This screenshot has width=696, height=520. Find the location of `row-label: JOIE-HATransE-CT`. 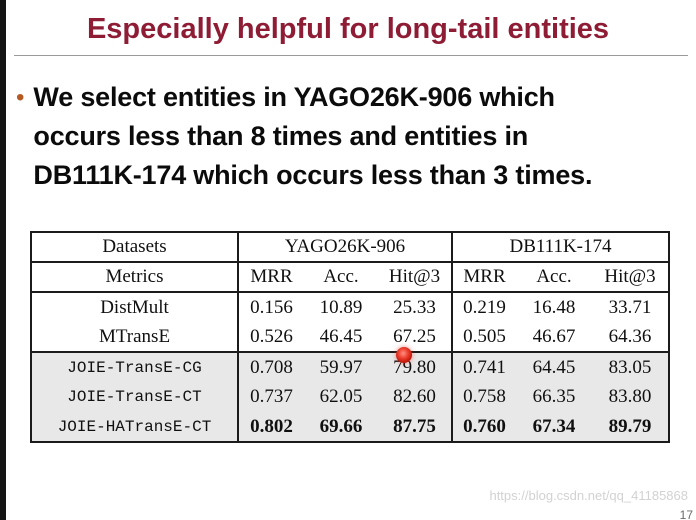

row-label: JOIE-HATransE-CT is located at coordinates (134, 426).